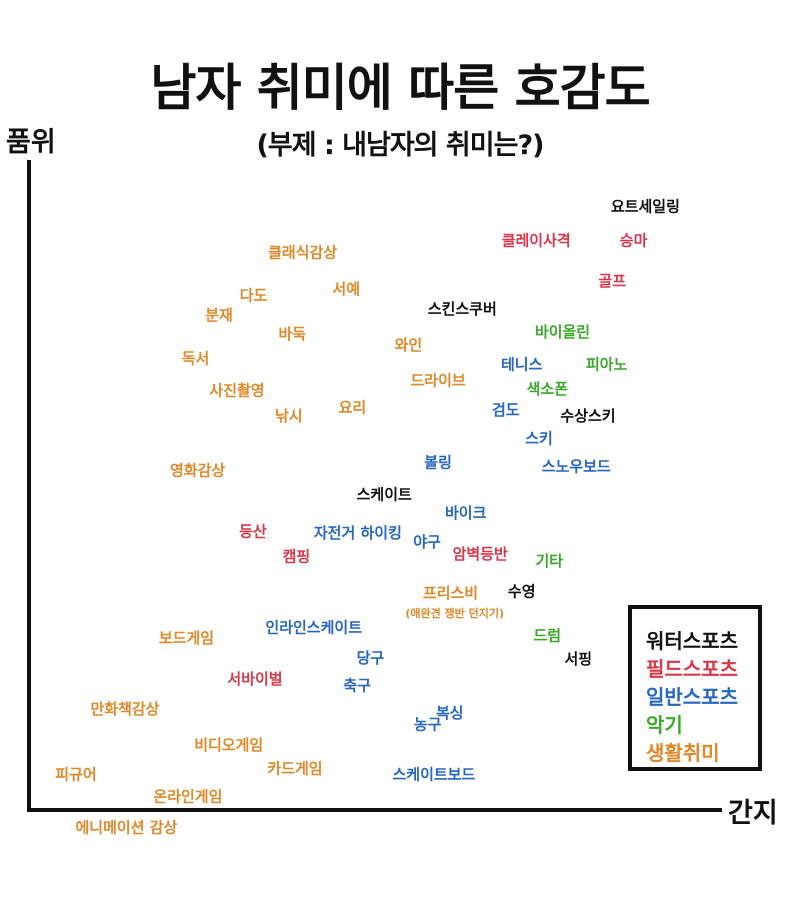 Image resolution: width=800 pixels, height=921 pixels. Describe the element at coordinates (371, 658) in the screenshot. I see `point-label: 당구` at that location.